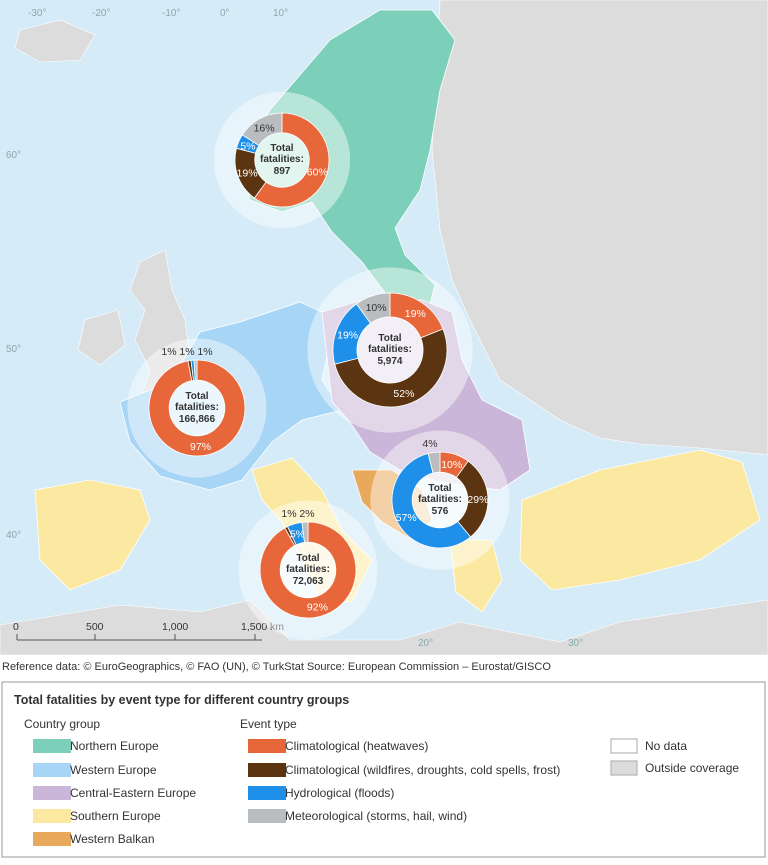 Image resolution: width=768 pixels, height=865 pixels. I want to click on donut-value-label: 52%, so click(403, 394).